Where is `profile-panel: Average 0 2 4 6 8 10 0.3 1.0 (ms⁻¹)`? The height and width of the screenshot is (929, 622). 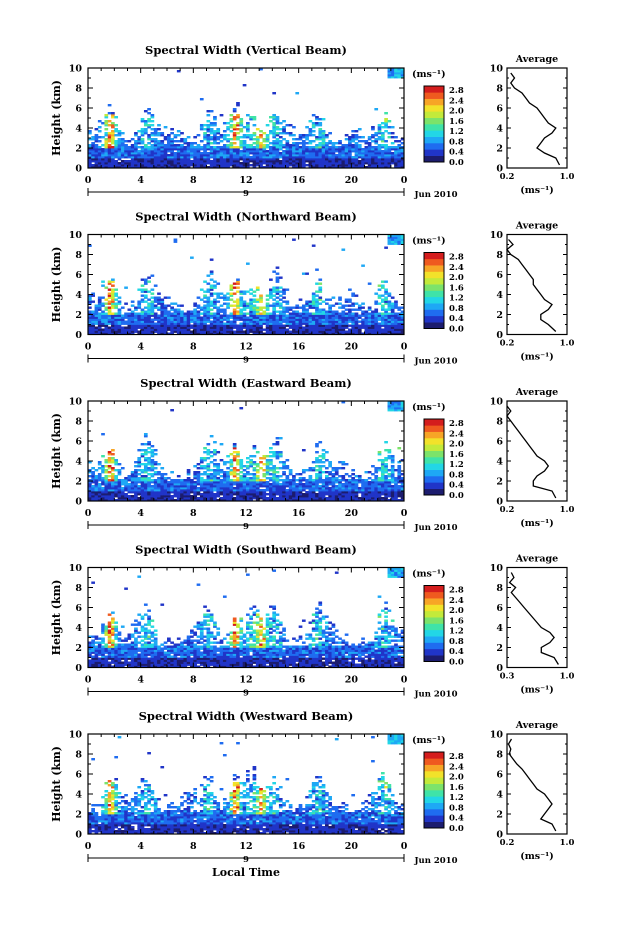
profile-panel: Average 0 2 4 6 8 10 0.3 1.0 (ms⁻¹) is located at coordinates (532, 625).